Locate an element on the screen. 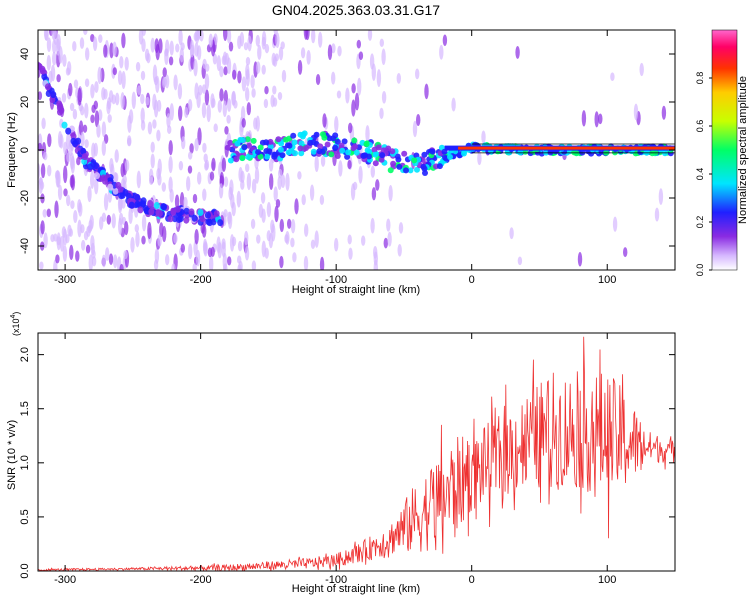  spectrogram-ylabel: Frequency (Hz) is located at coordinates (12, 150).